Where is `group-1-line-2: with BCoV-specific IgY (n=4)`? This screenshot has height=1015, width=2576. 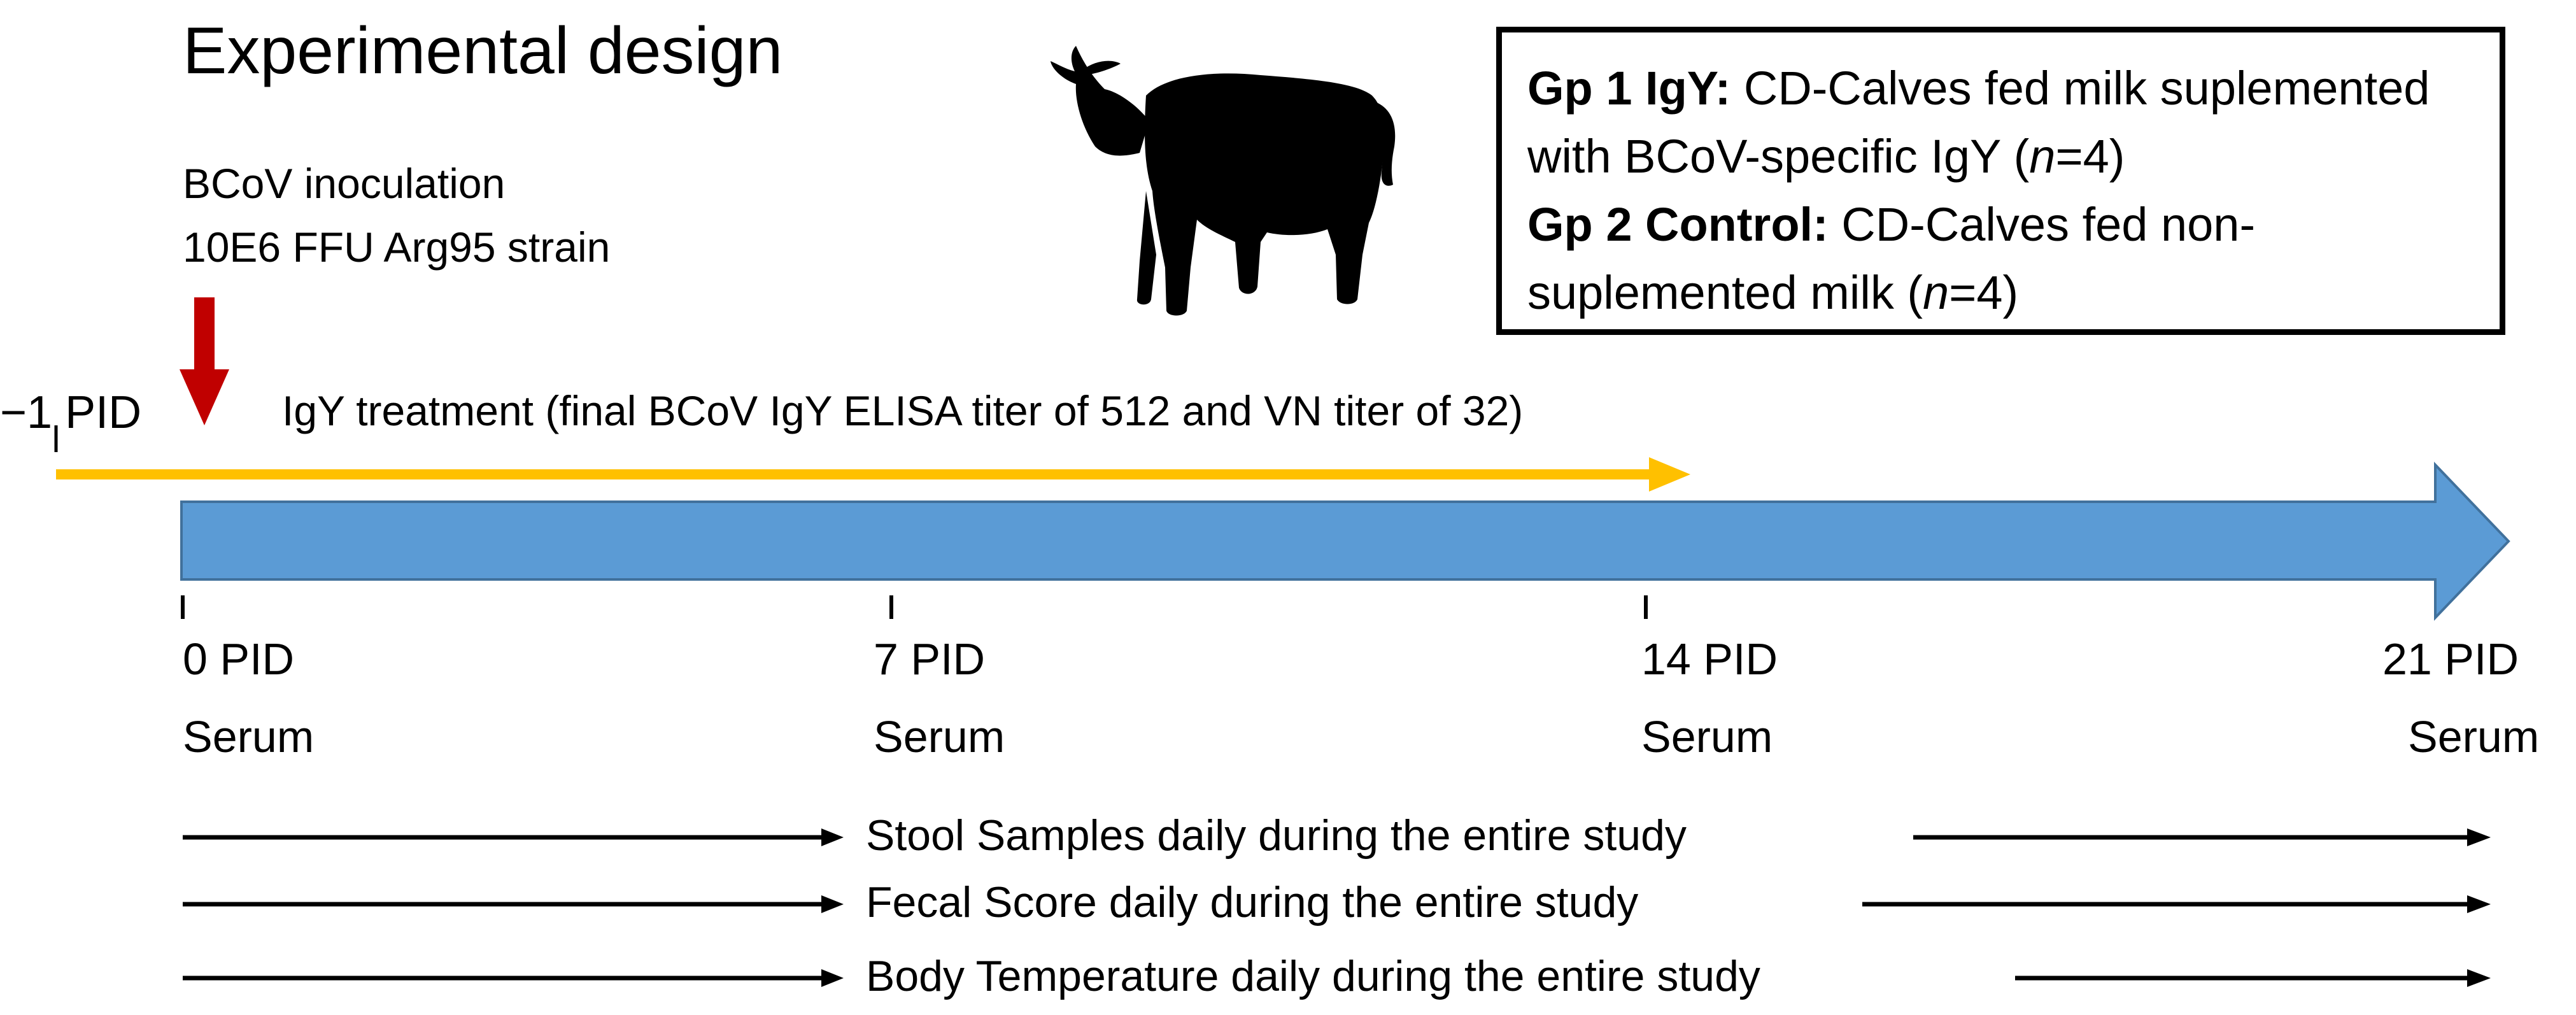 group-1-line-2: with BCoV-specific IgY (n=4) is located at coordinates (2000, 156).